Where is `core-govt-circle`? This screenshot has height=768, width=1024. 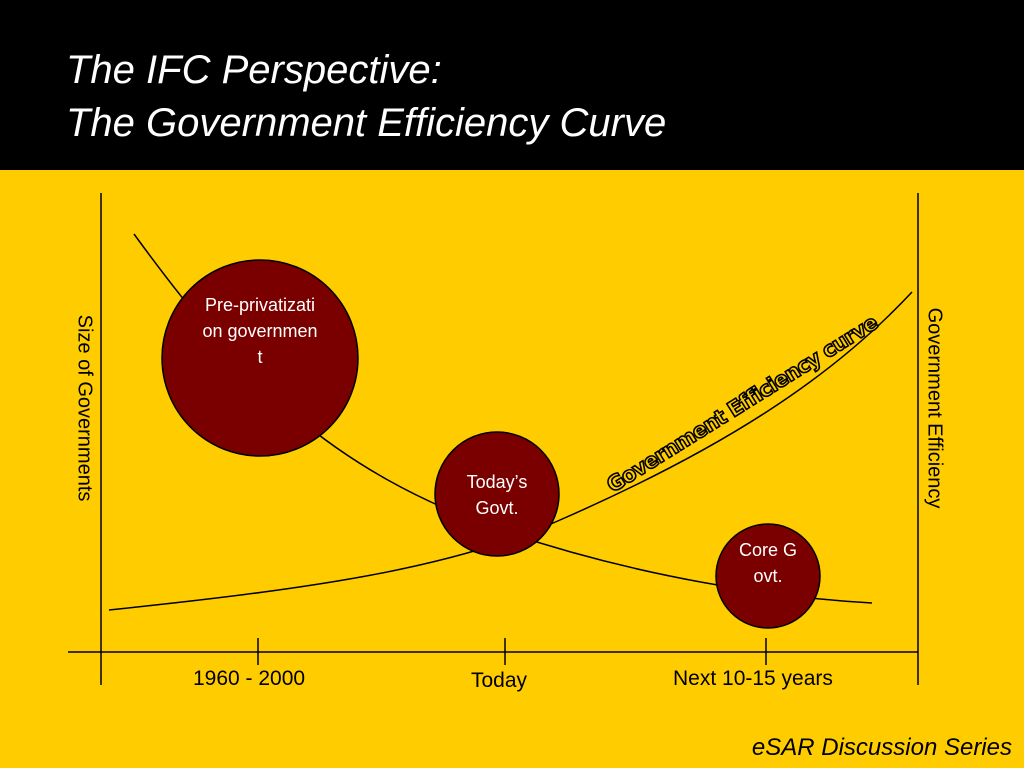 core-govt-circle is located at coordinates (768, 576).